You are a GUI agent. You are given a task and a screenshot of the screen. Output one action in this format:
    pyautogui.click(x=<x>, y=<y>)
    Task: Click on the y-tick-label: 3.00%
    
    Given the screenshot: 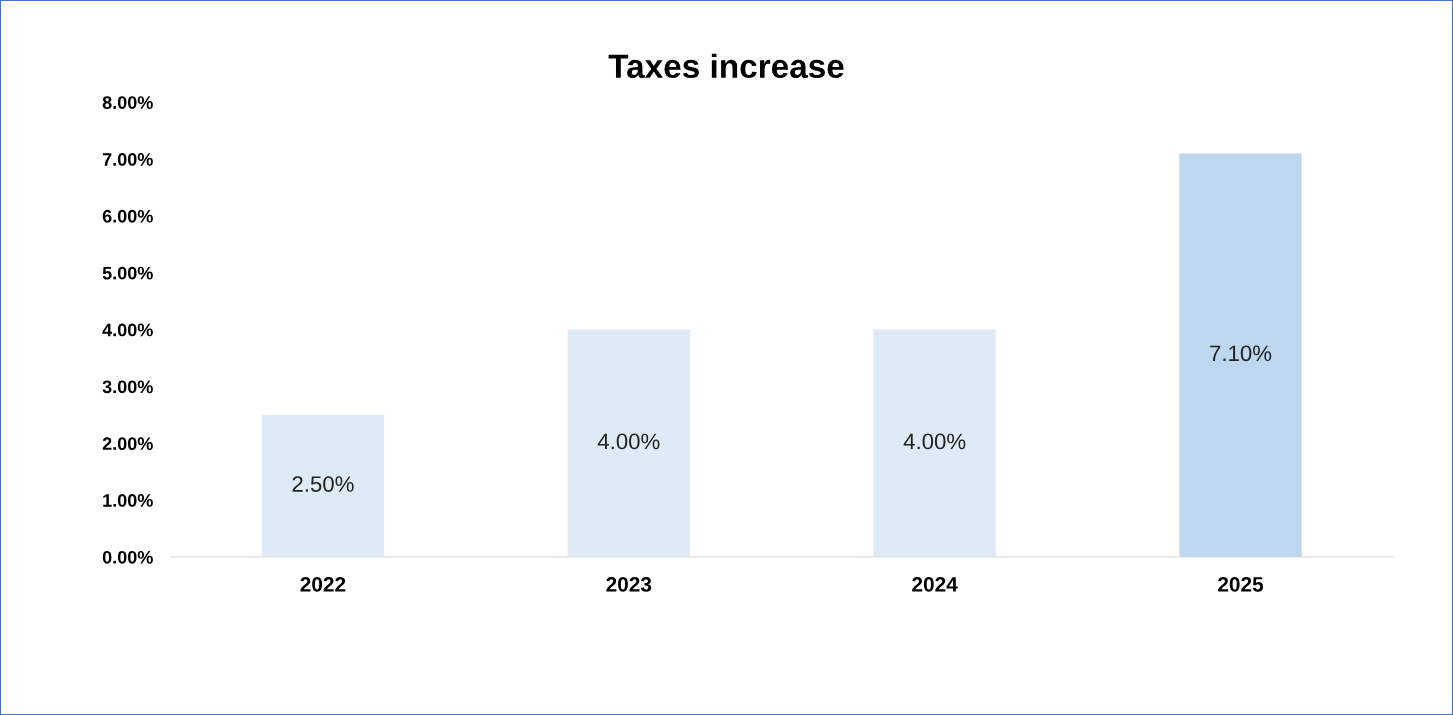 What is the action you would take?
    pyautogui.click(x=127, y=387)
    